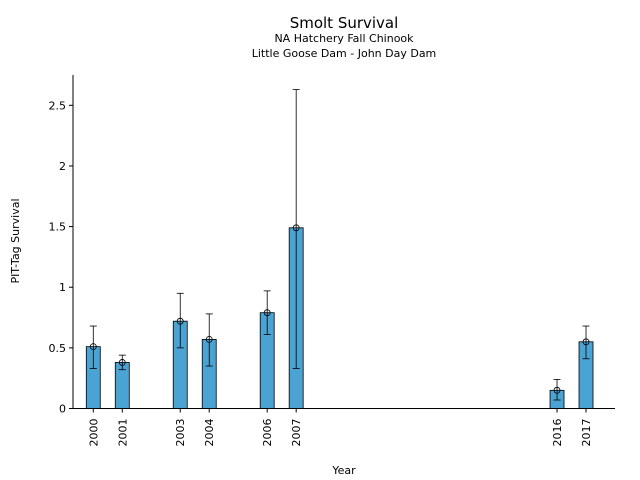 This screenshot has width=640, height=480. What do you see at coordinates (344, 23) in the screenshot?
I see `chart-title: Smolt Survival` at bounding box center [344, 23].